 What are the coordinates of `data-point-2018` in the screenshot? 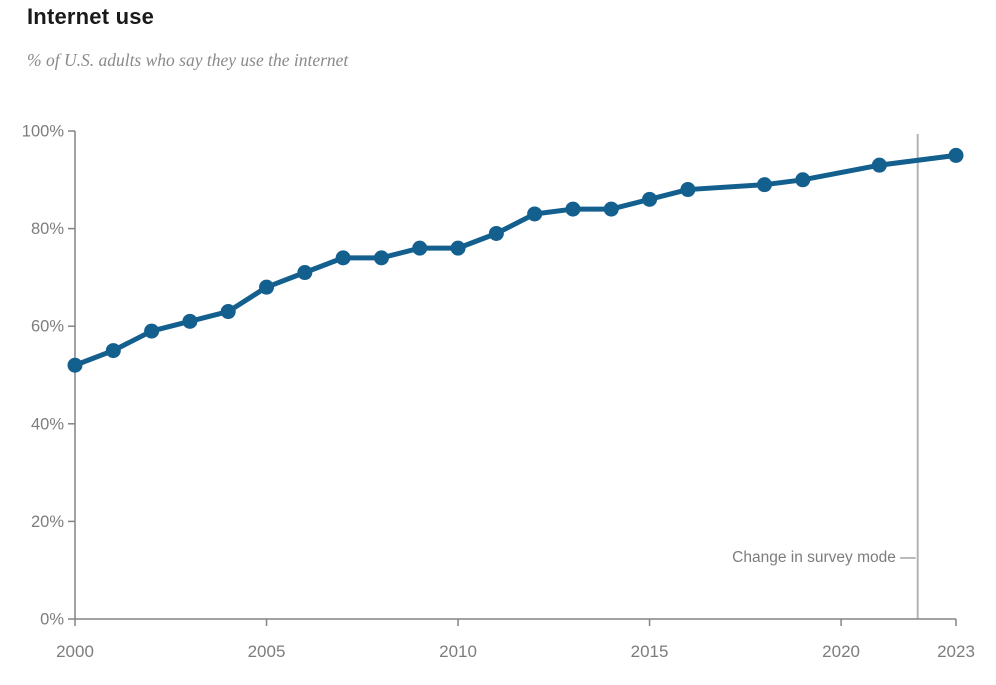 It's located at (764, 185).